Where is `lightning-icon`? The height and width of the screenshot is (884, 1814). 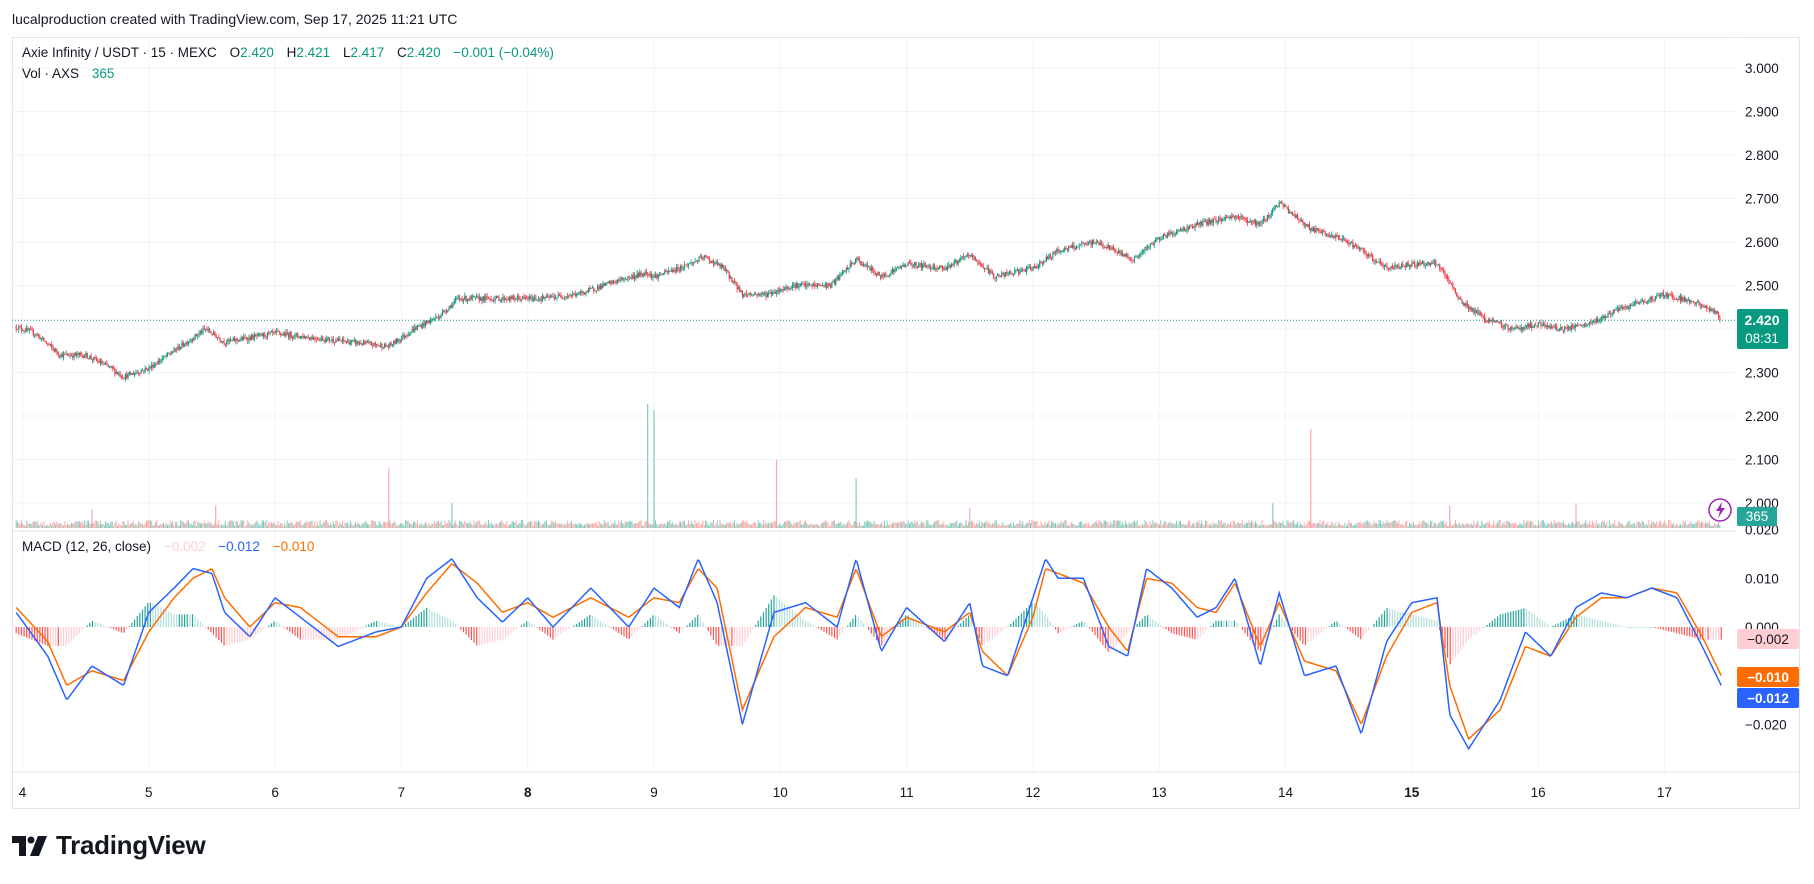
lightning-icon is located at coordinates (1720, 510).